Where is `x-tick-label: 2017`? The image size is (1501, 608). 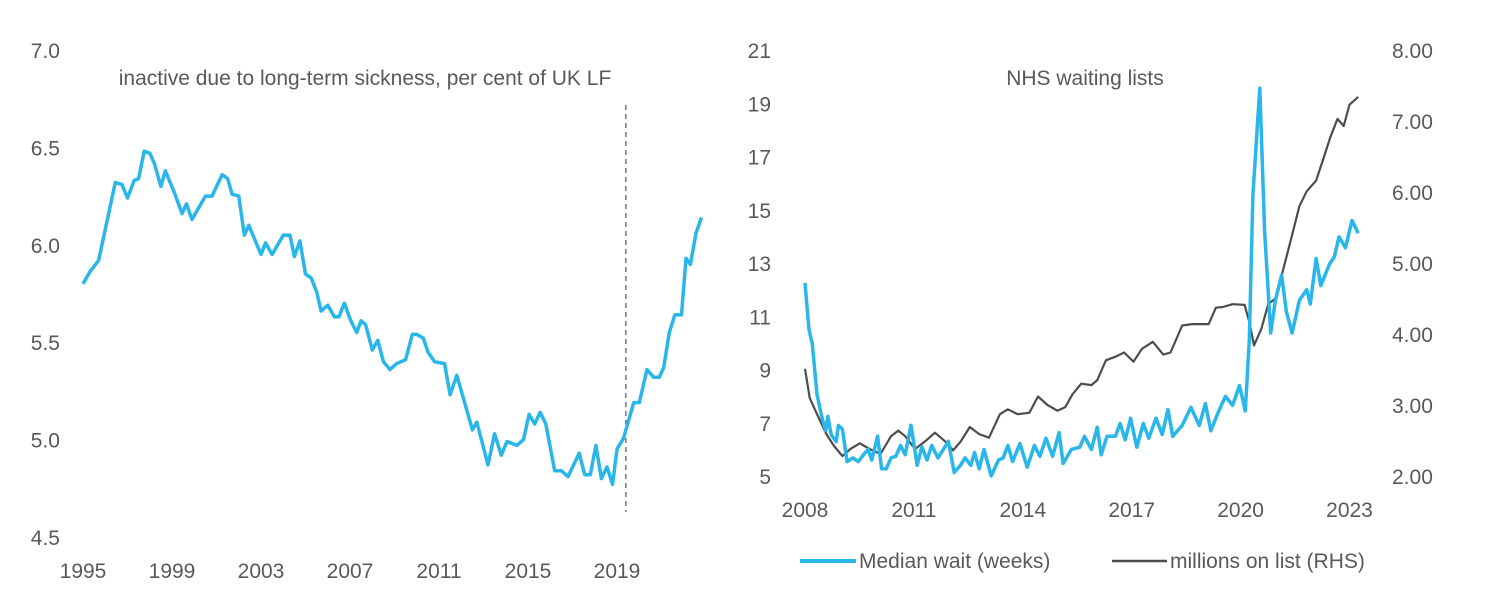
x-tick-label: 2017 is located at coordinates (1131, 510).